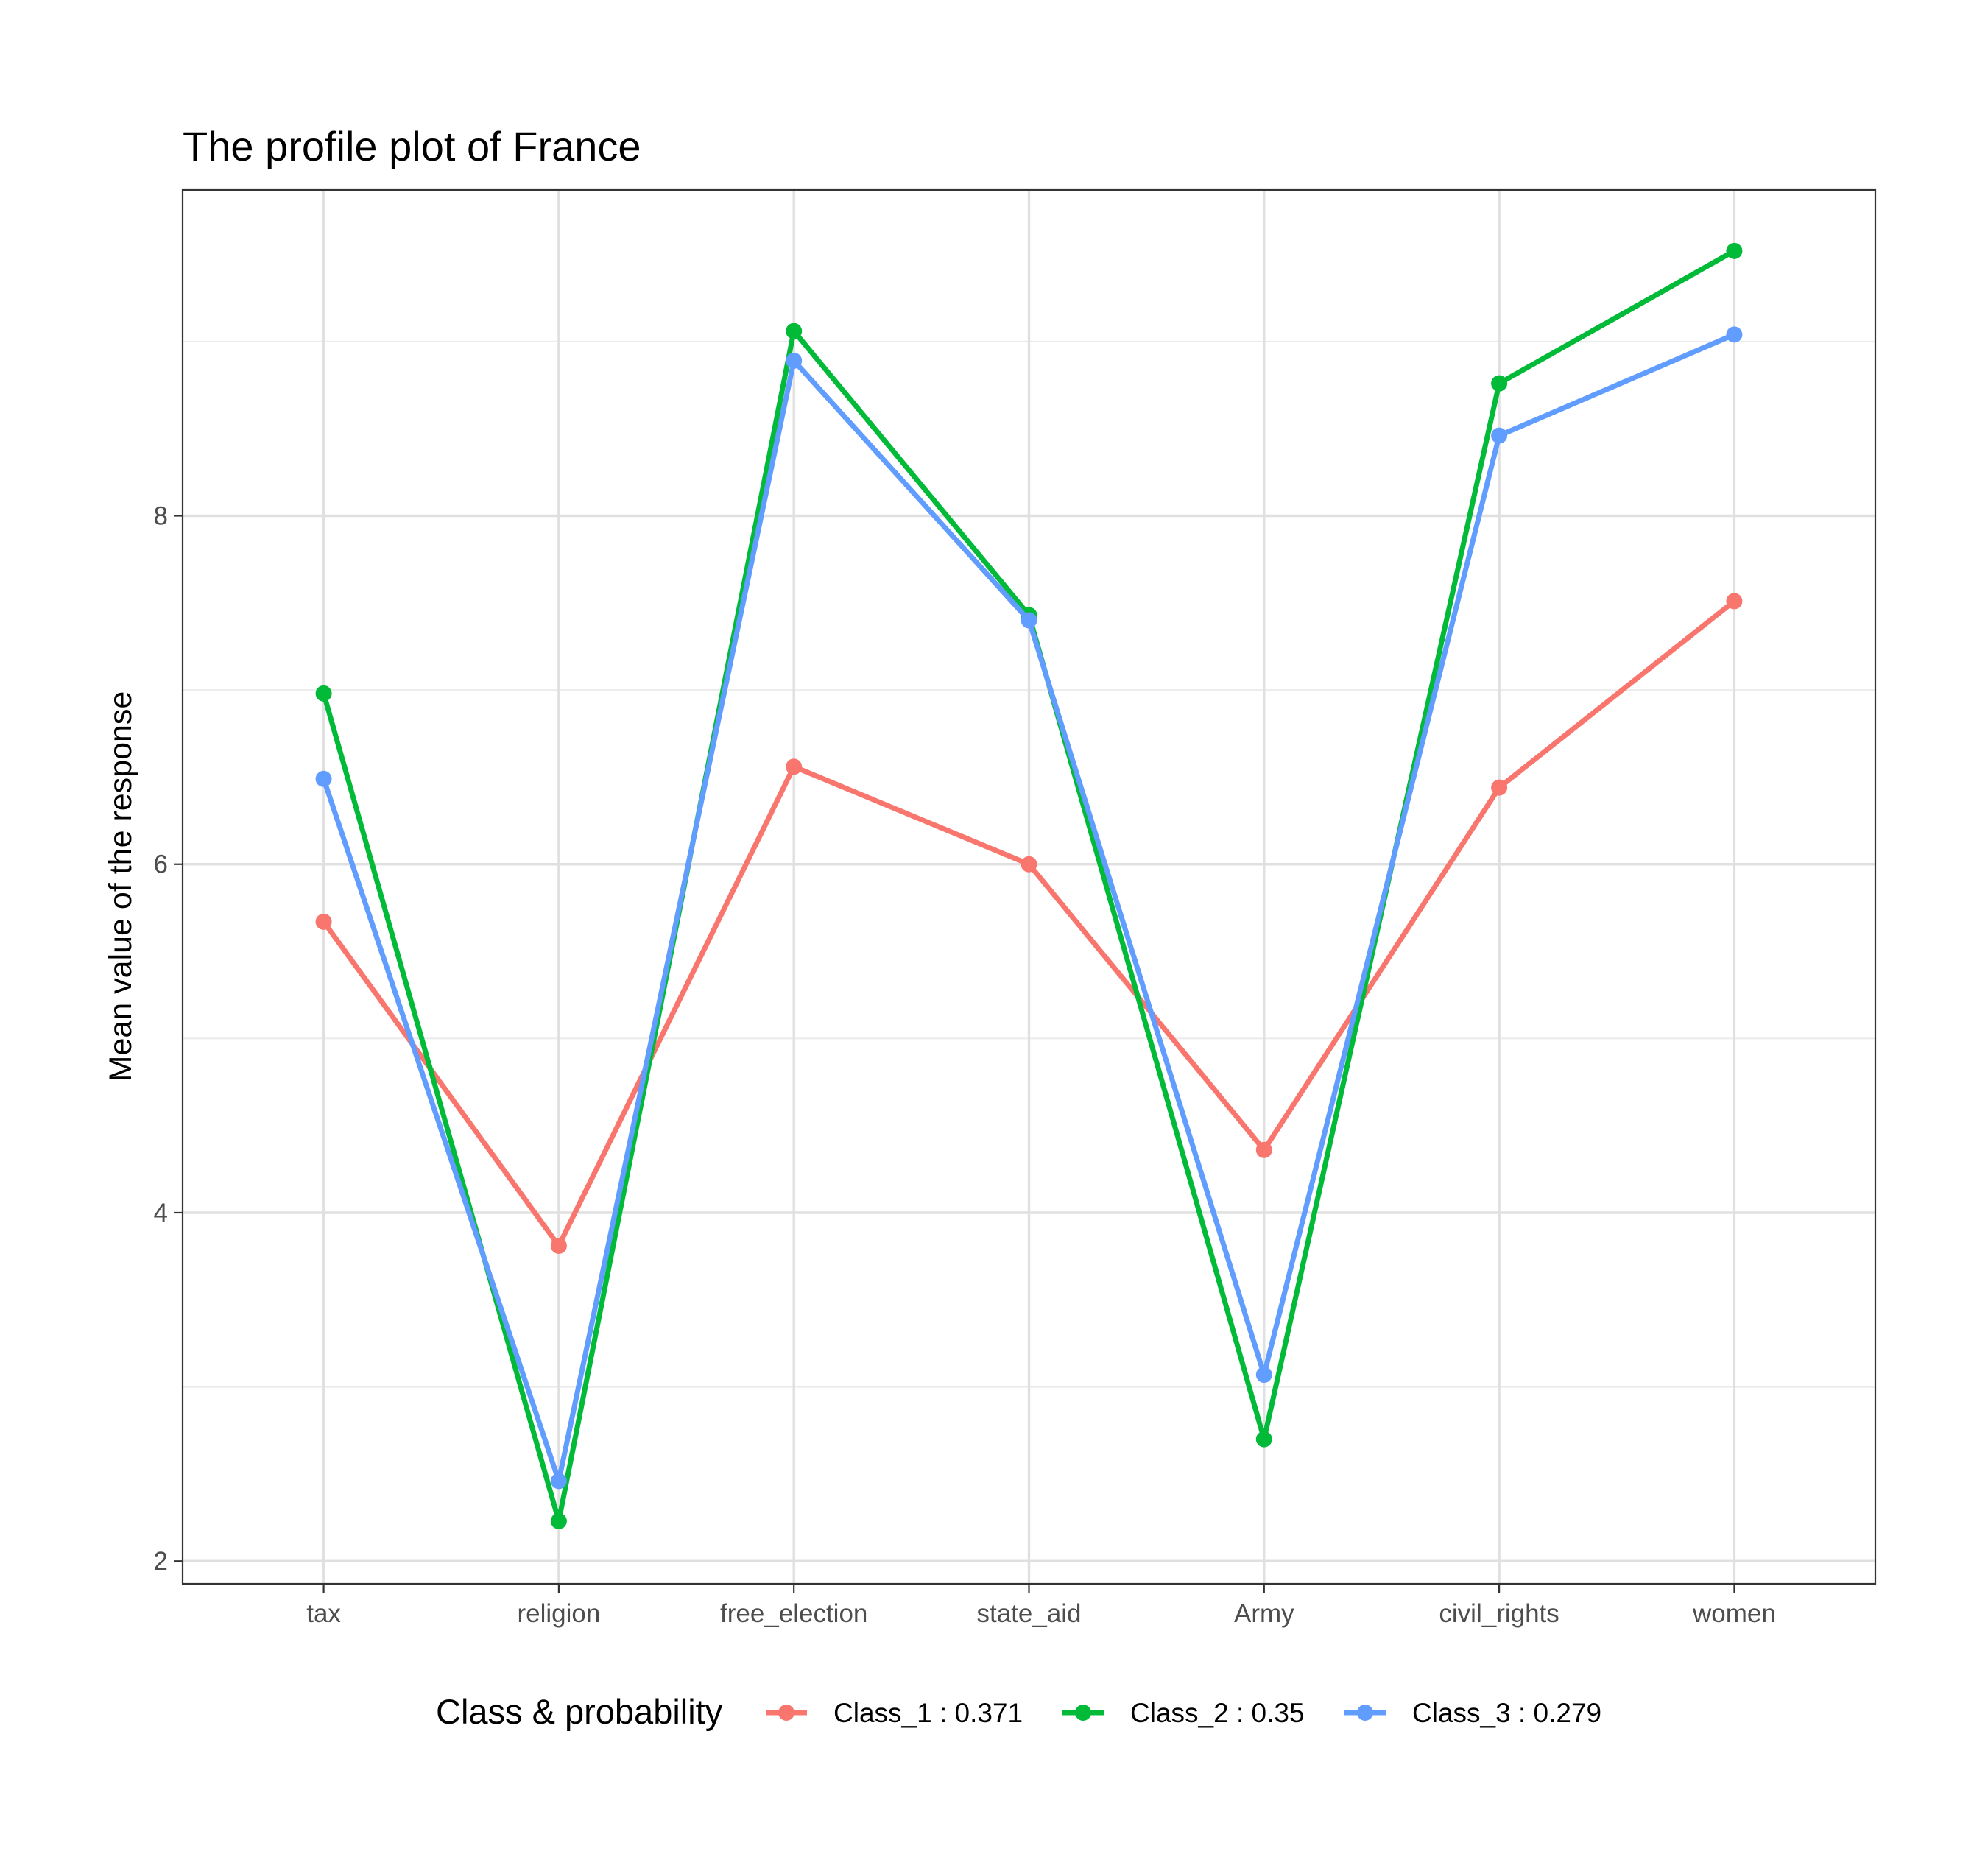  What do you see at coordinates (161, 864) in the screenshot?
I see `y-tick-label: 6` at bounding box center [161, 864].